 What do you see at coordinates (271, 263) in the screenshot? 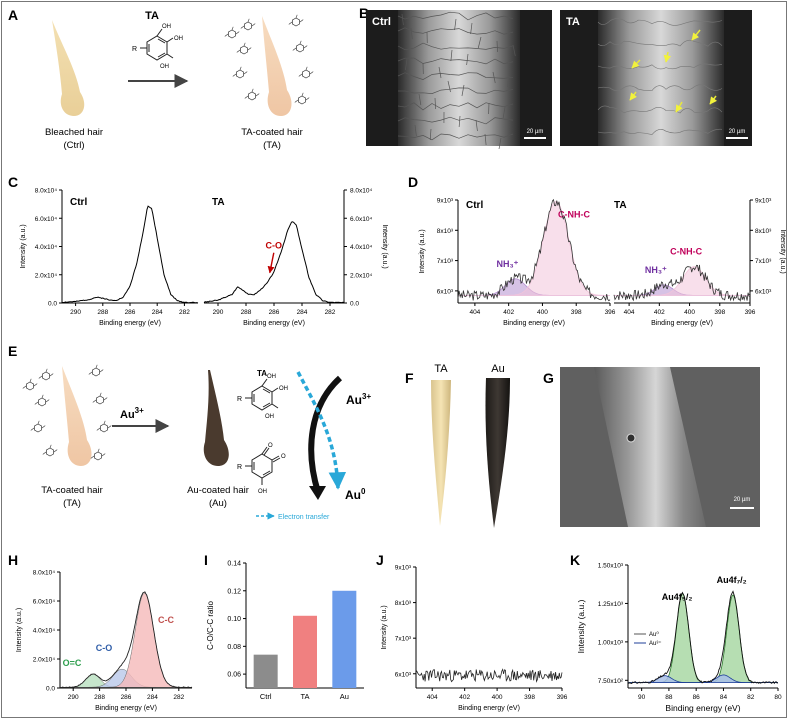
I see `annotation-arrow` at bounding box center [271, 263].